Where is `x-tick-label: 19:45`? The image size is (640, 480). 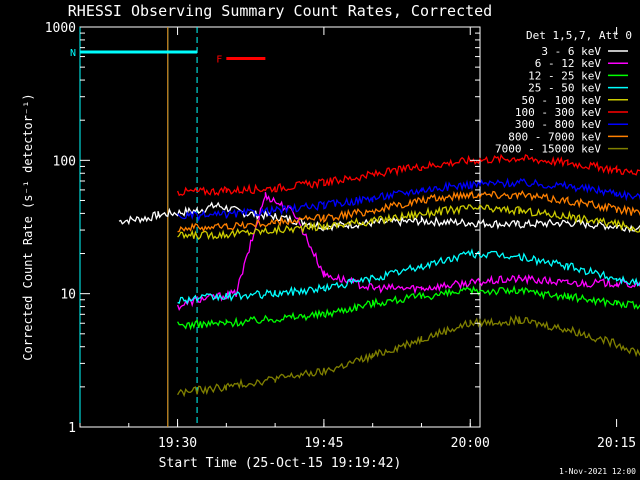
x-tick-label: 19:45 is located at coordinates (323, 443).